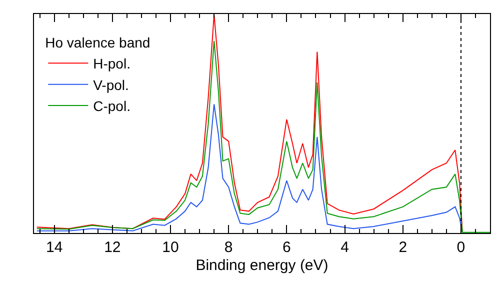 The image size is (503, 283). I want to click on x-tick-label: 12, so click(112, 247).